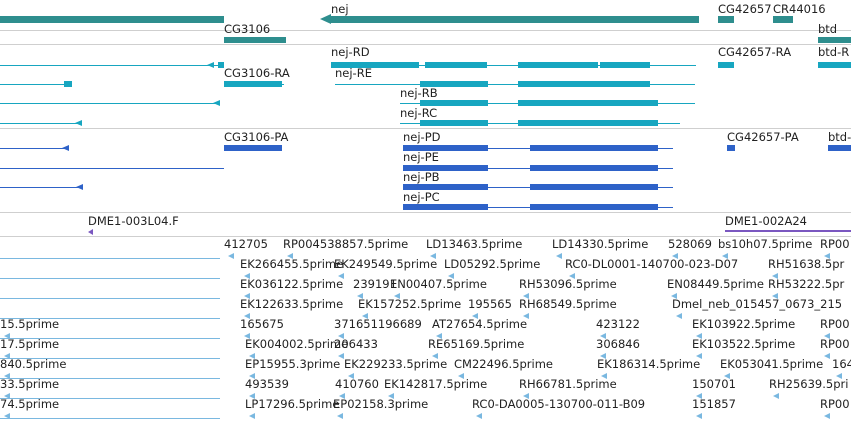  Describe the element at coordinates (618, 324) in the screenshot. I see `est-label: 423122` at that location.